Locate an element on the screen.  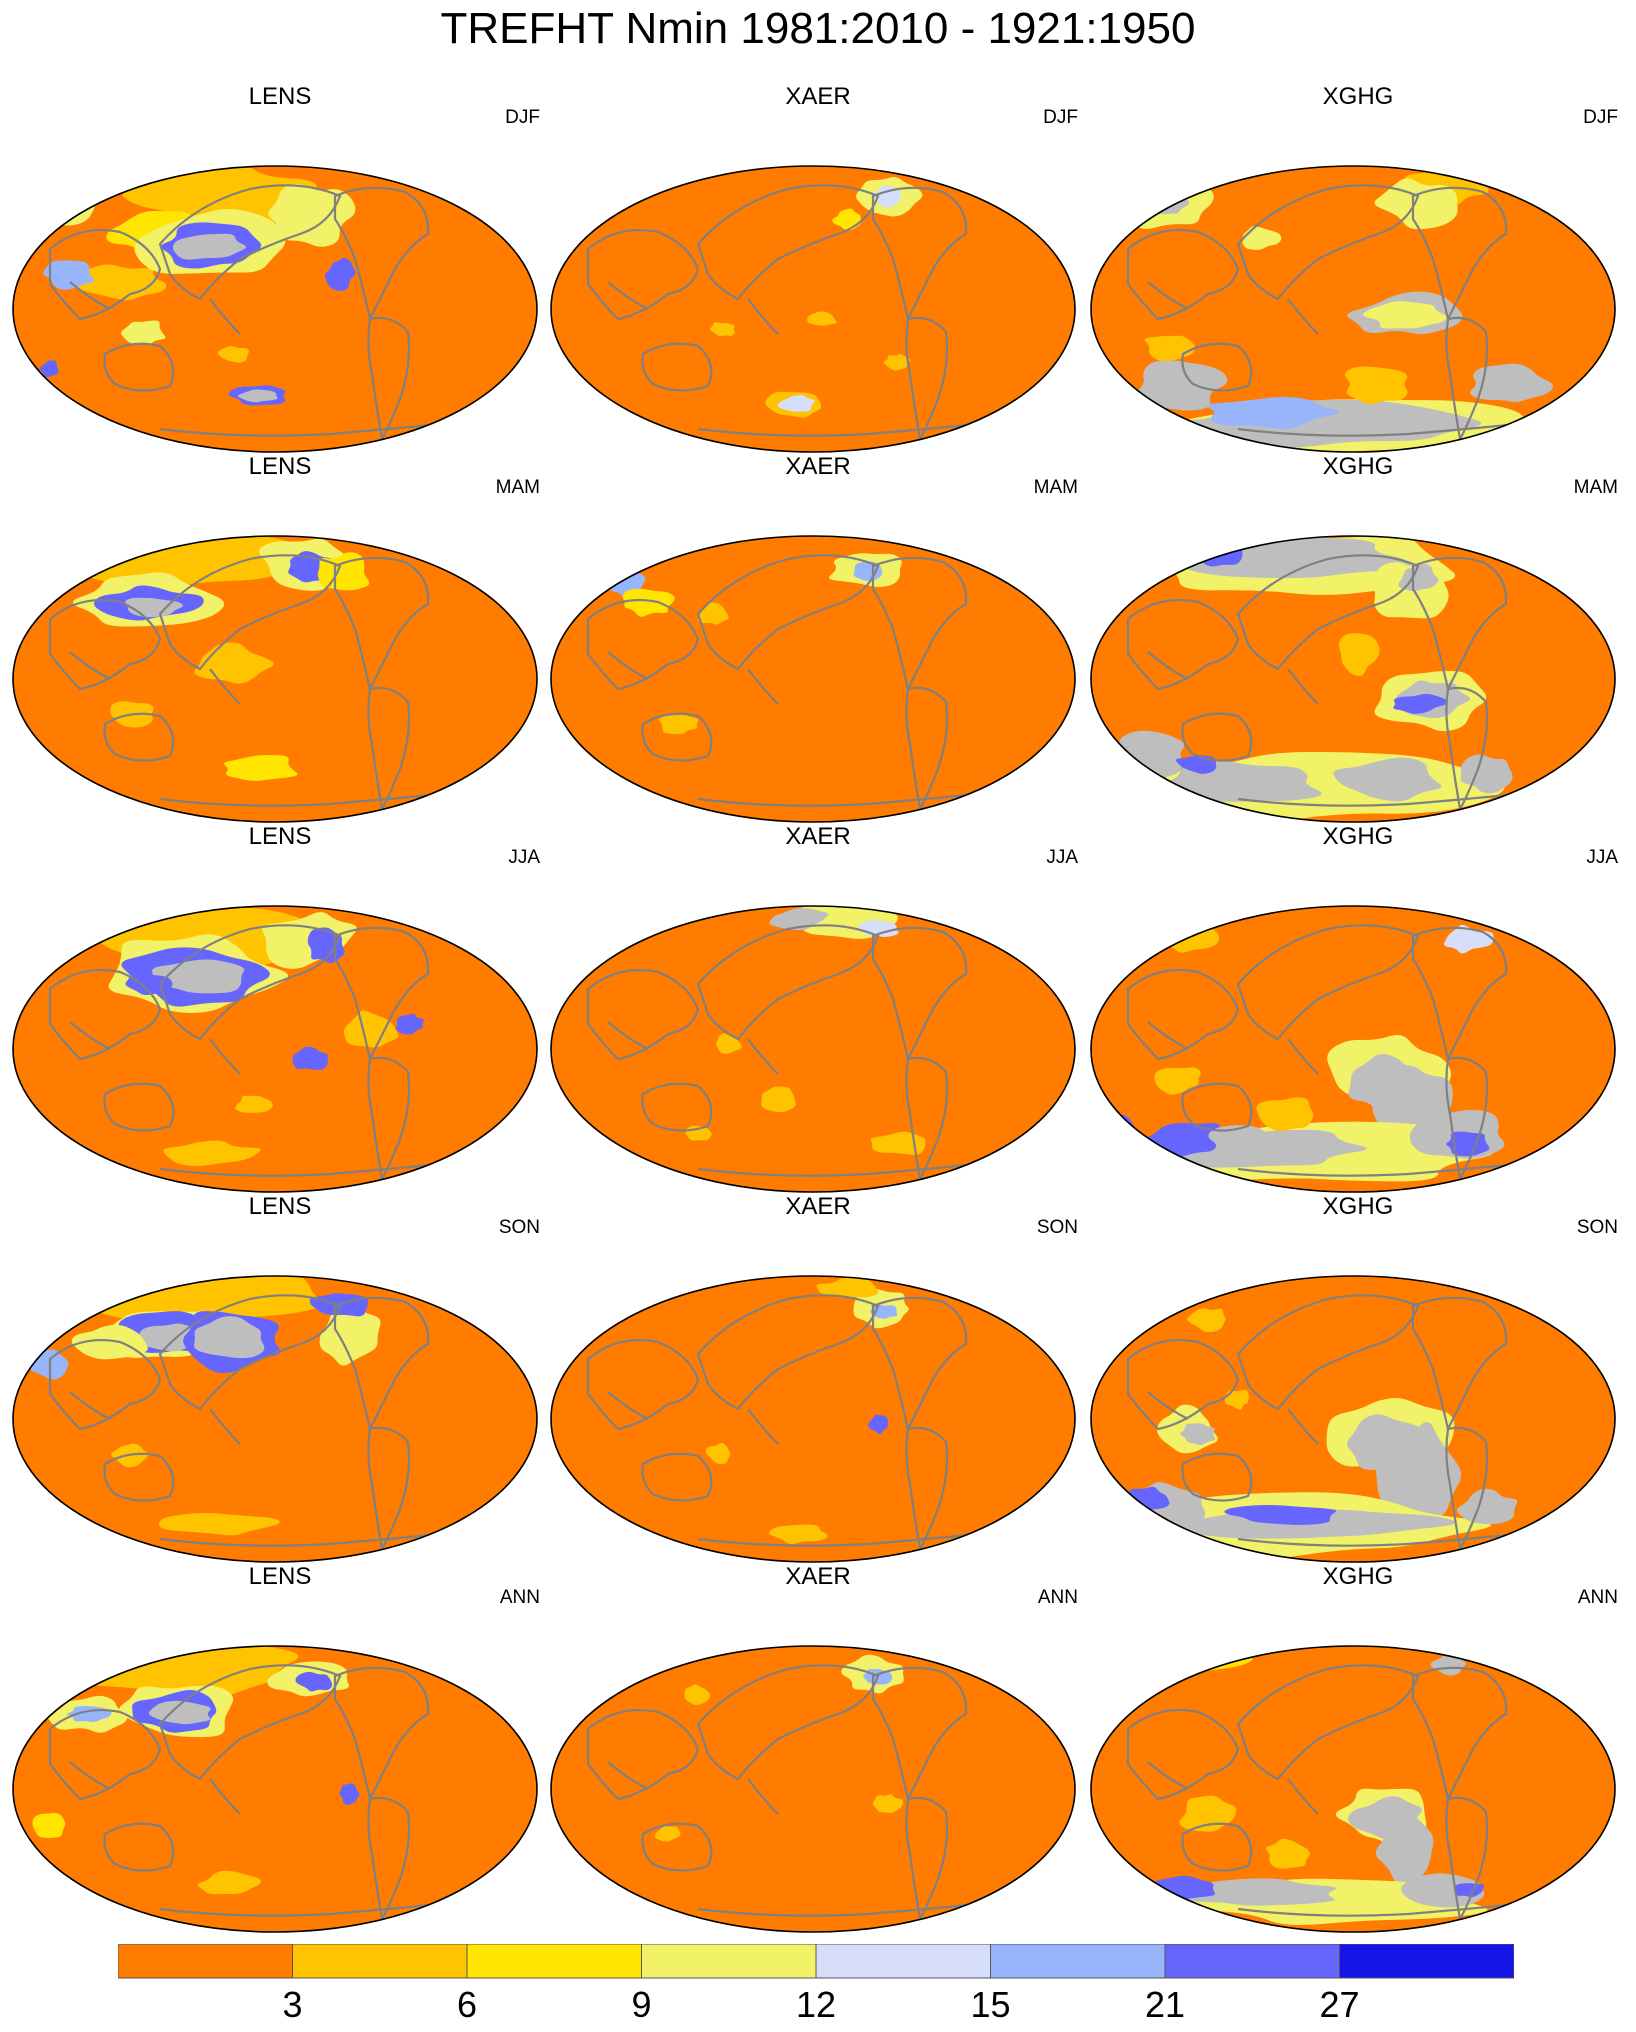
panel-season-label: ANN is located at coordinates (1057, 1597).